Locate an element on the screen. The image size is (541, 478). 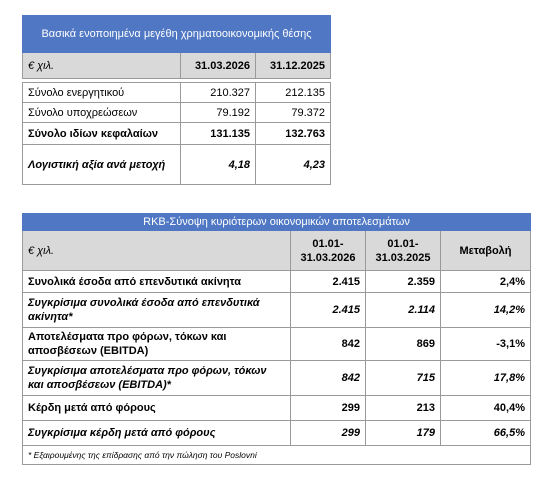
cell: 4,23 is located at coordinates (293, 164).